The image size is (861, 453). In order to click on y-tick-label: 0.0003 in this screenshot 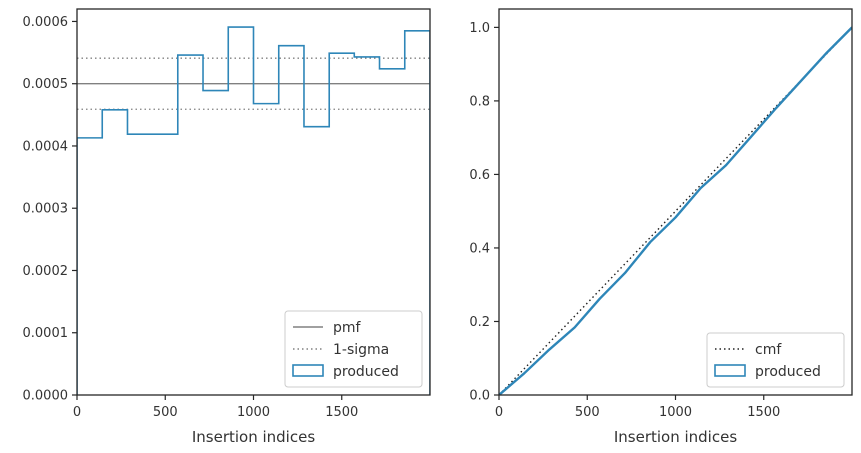, I will do `click(46, 209)`.